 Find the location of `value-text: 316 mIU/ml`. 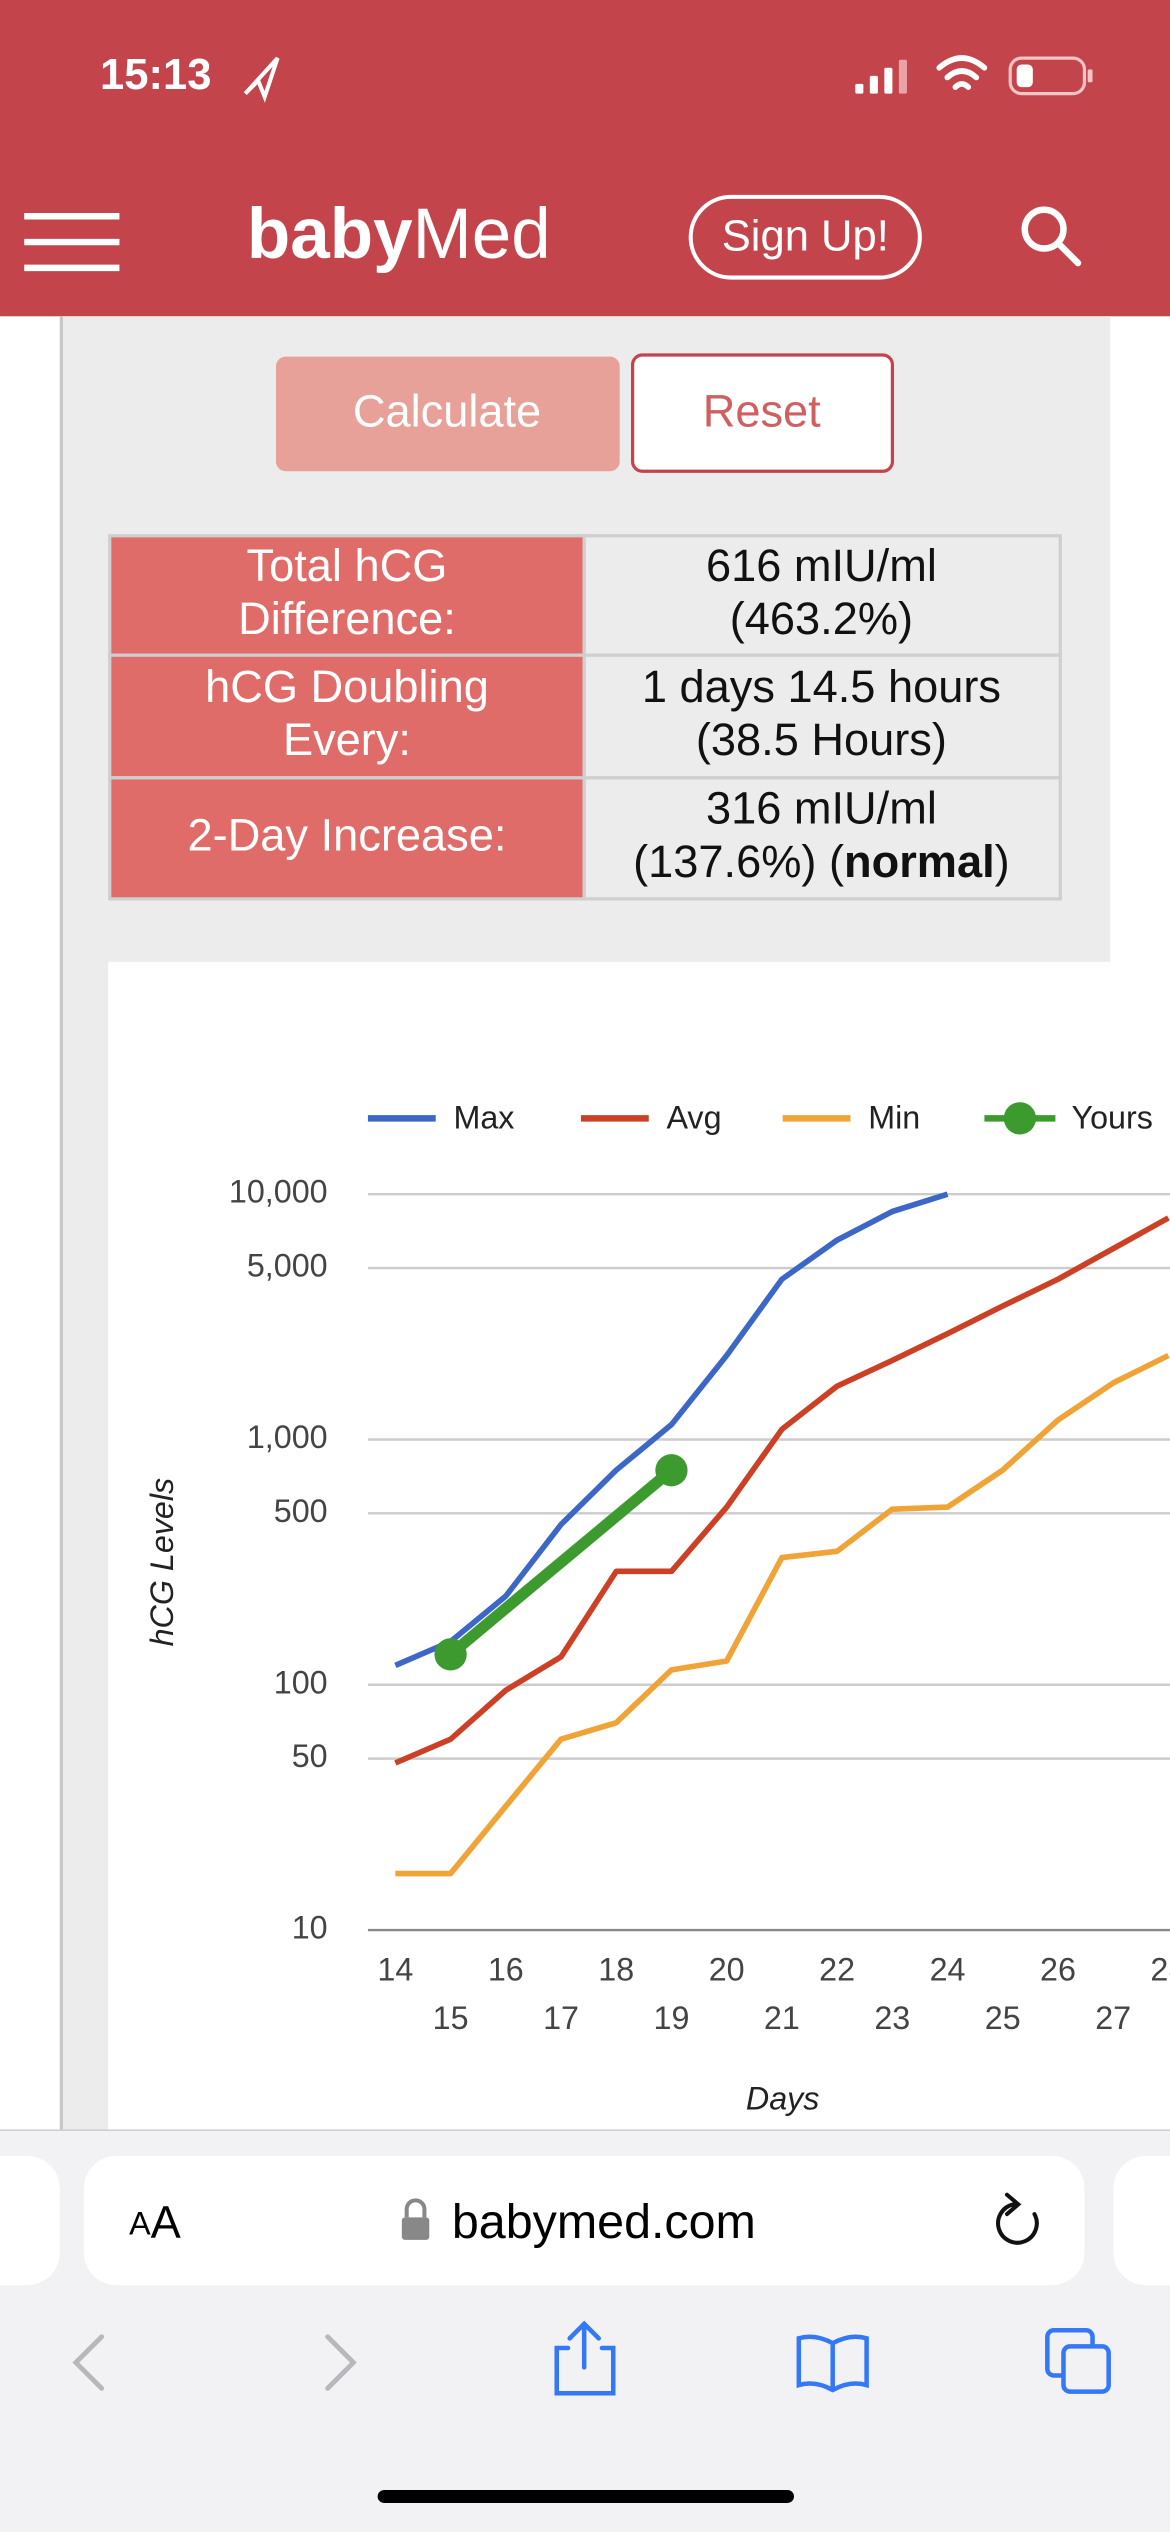

value-text: 316 mIU/ml is located at coordinates (821, 808).